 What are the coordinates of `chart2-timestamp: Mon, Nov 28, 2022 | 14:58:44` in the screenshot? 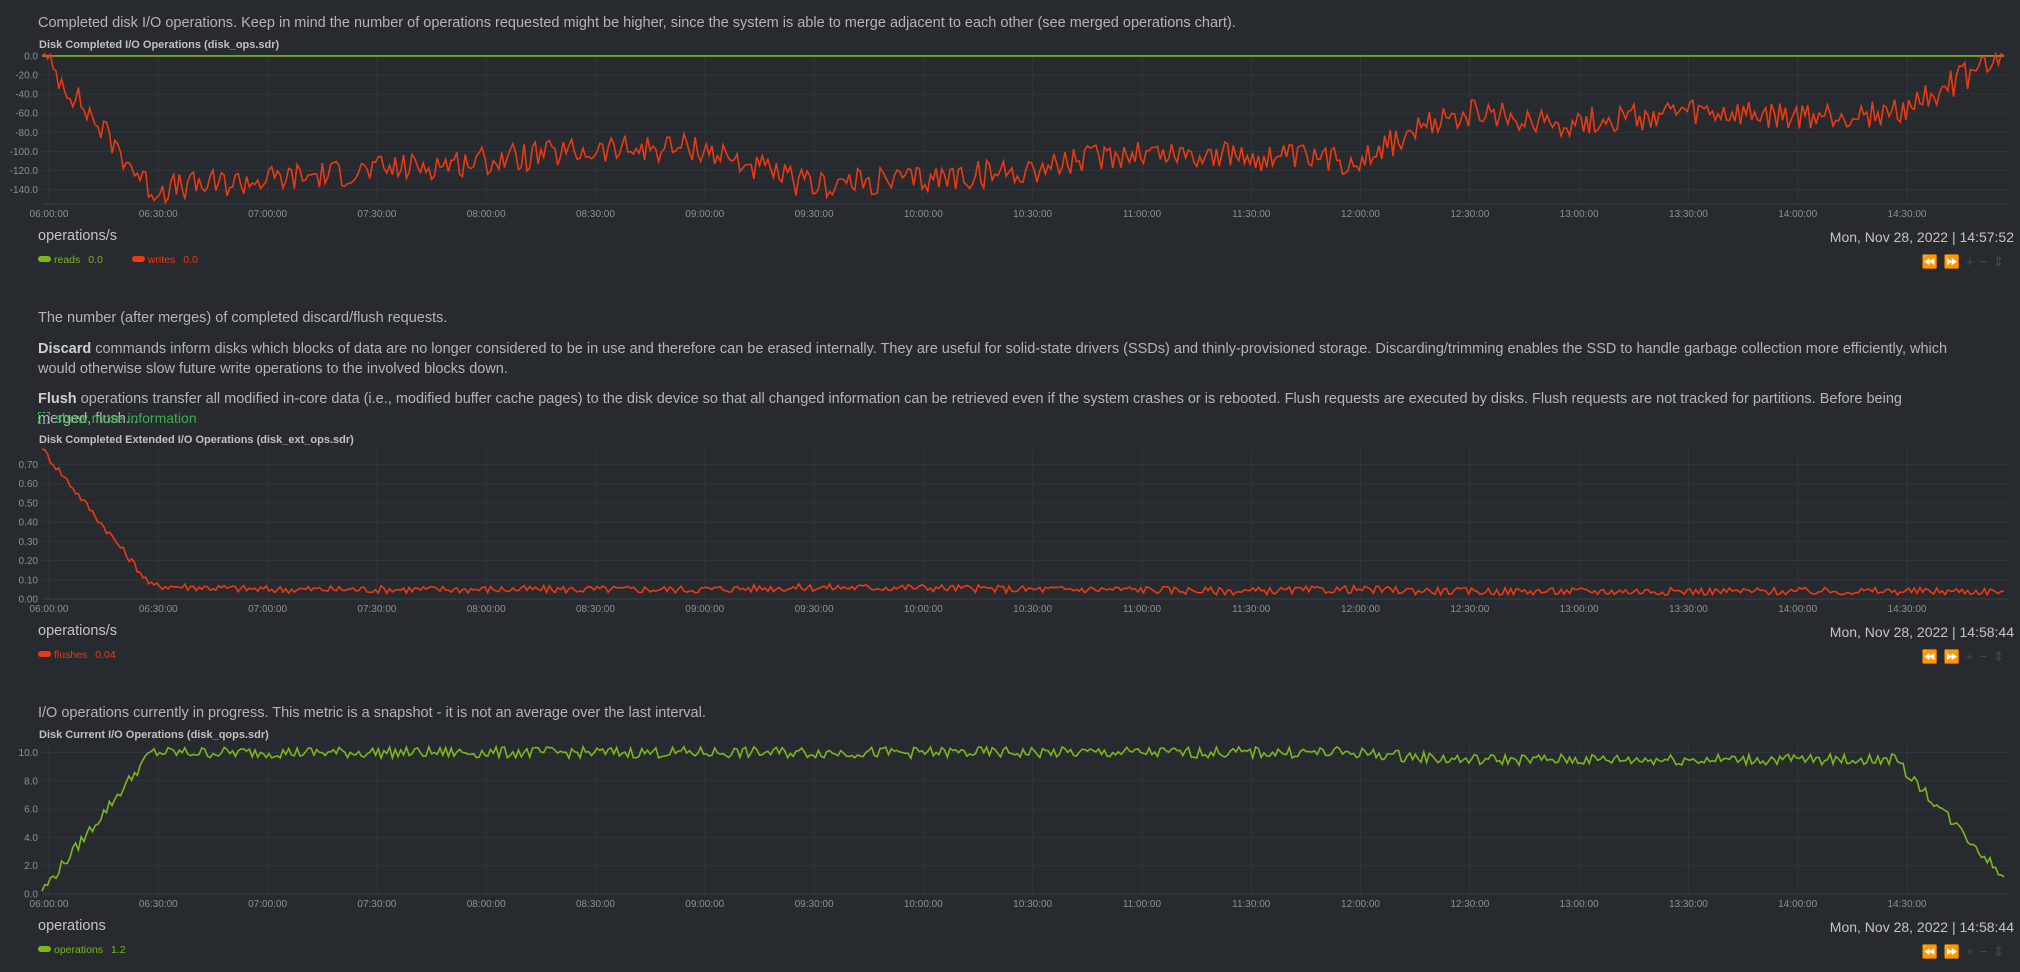 It's located at (1922, 632).